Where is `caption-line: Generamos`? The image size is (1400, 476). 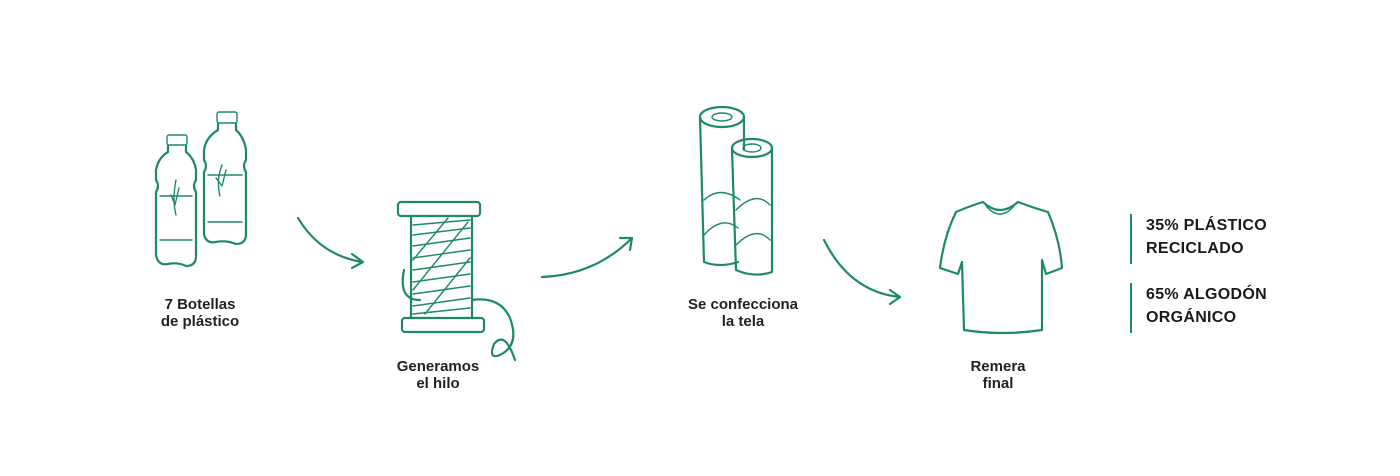 caption-line: Generamos is located at coordinates (438, 366).